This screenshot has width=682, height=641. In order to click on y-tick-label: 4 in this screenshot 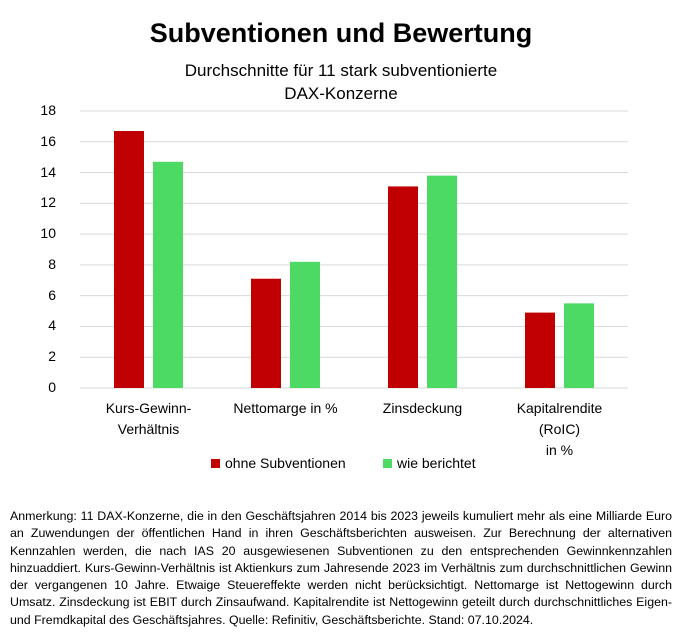, I will do `click(52, 325)`.